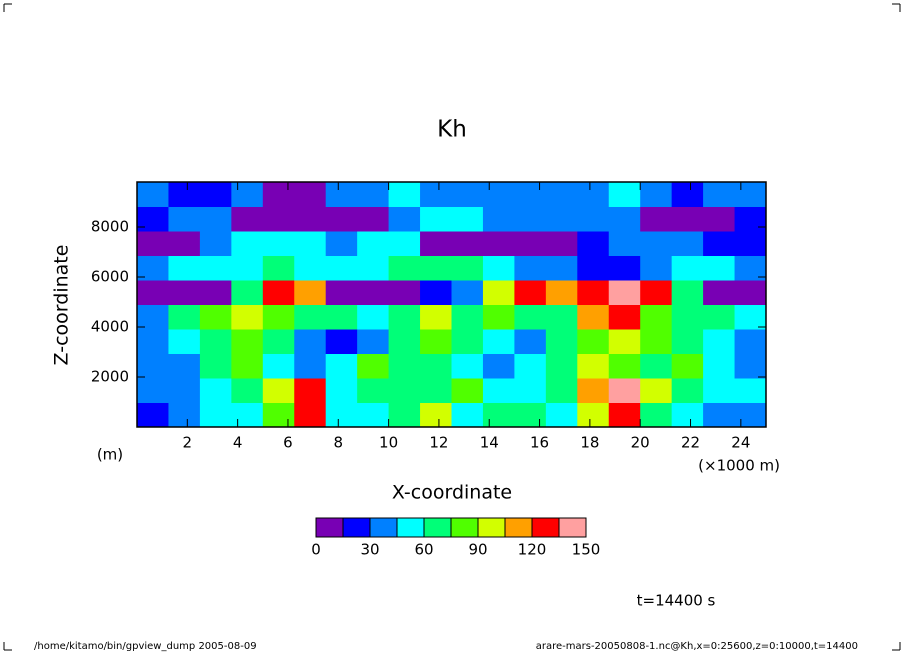  I want to click on x-tick-label: 22, so click(690, 443).